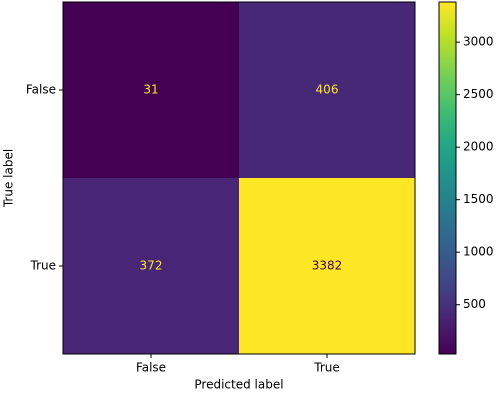 This screenshot has width=500, height=393. Describe the element at coordinates (474, 304) in the screenshot. I see `colorbar-tick-label: 500` at that location.